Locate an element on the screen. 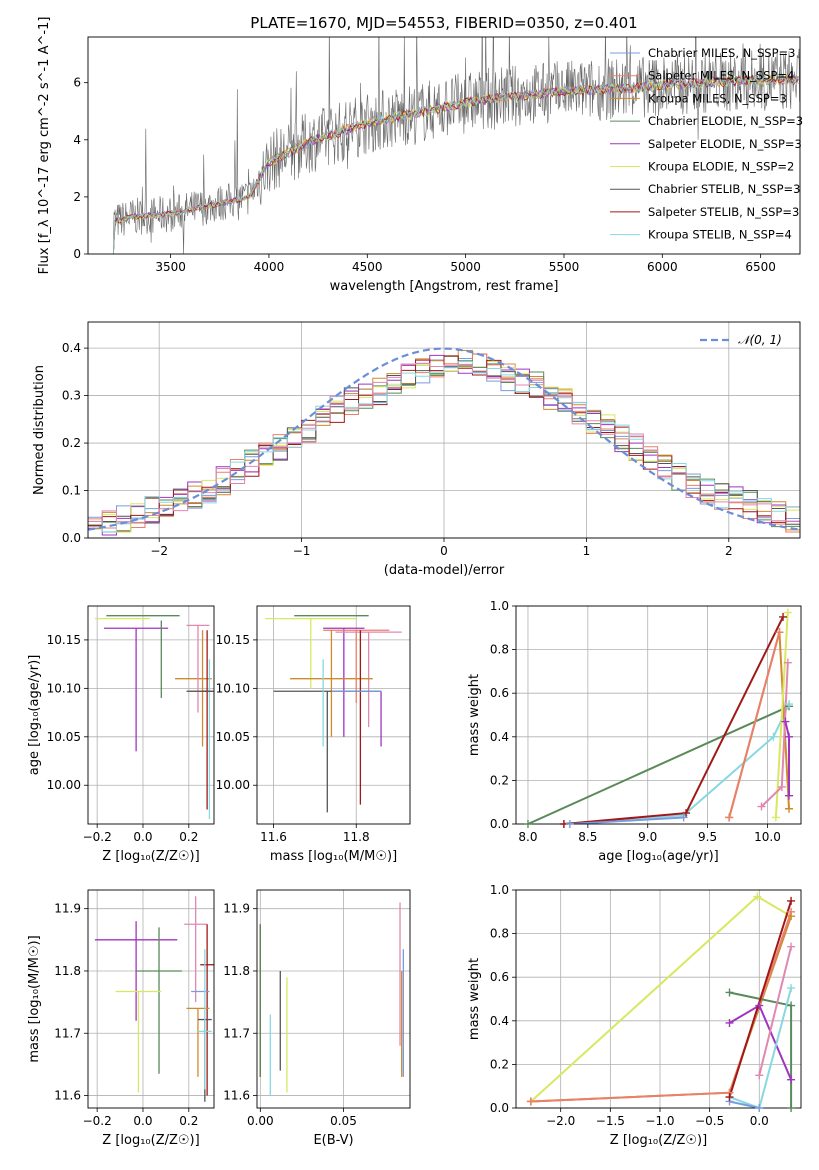  x-tick-label: −1.0 is located at coordinates (659, 1121).